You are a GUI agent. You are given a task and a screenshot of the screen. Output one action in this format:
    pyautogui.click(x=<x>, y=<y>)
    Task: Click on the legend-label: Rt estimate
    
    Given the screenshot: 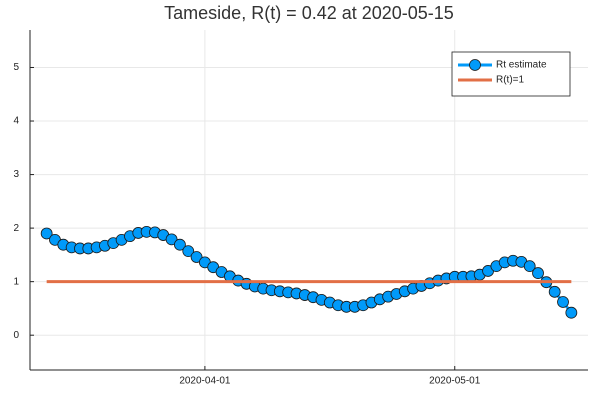 What is the action you would take?
    pyautogui.click(x=521, y=65)
    